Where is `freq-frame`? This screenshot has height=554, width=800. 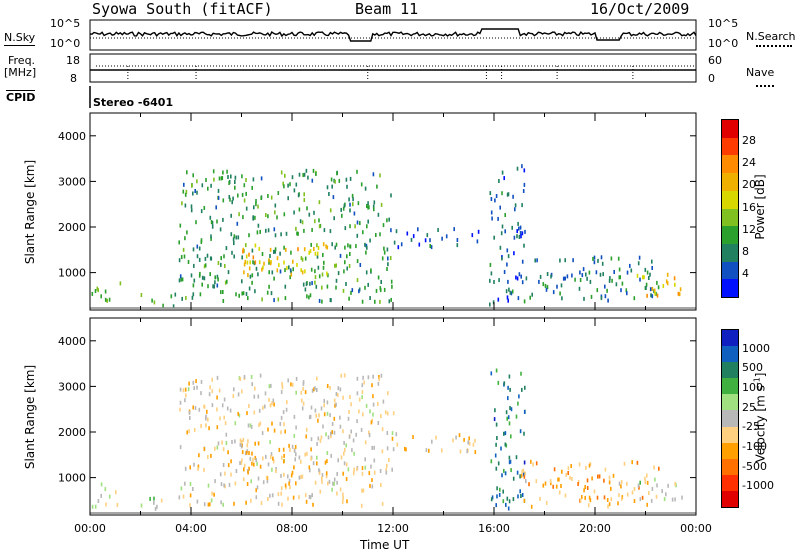
freq-frame is located at coordinates (393, 68).